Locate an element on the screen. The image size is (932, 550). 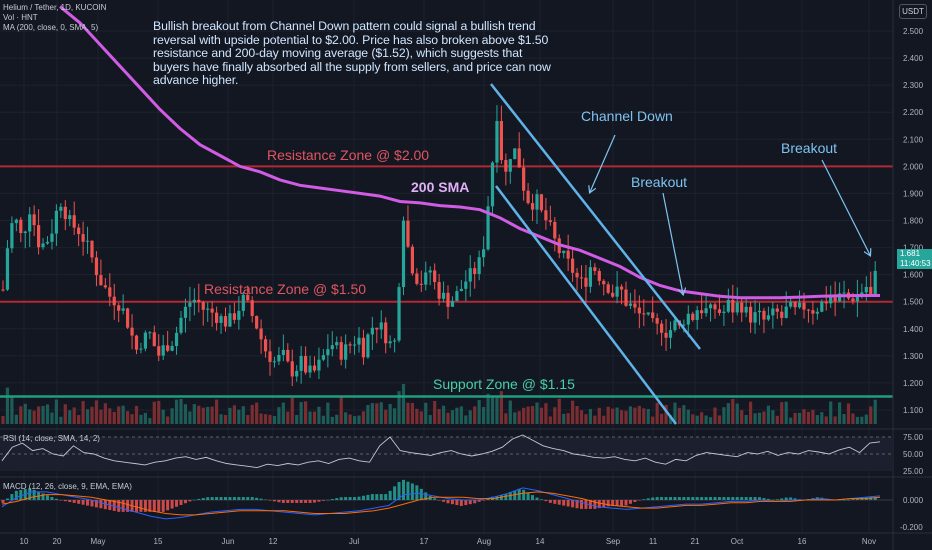
channel-arrow is located at coordinates (603, 163).